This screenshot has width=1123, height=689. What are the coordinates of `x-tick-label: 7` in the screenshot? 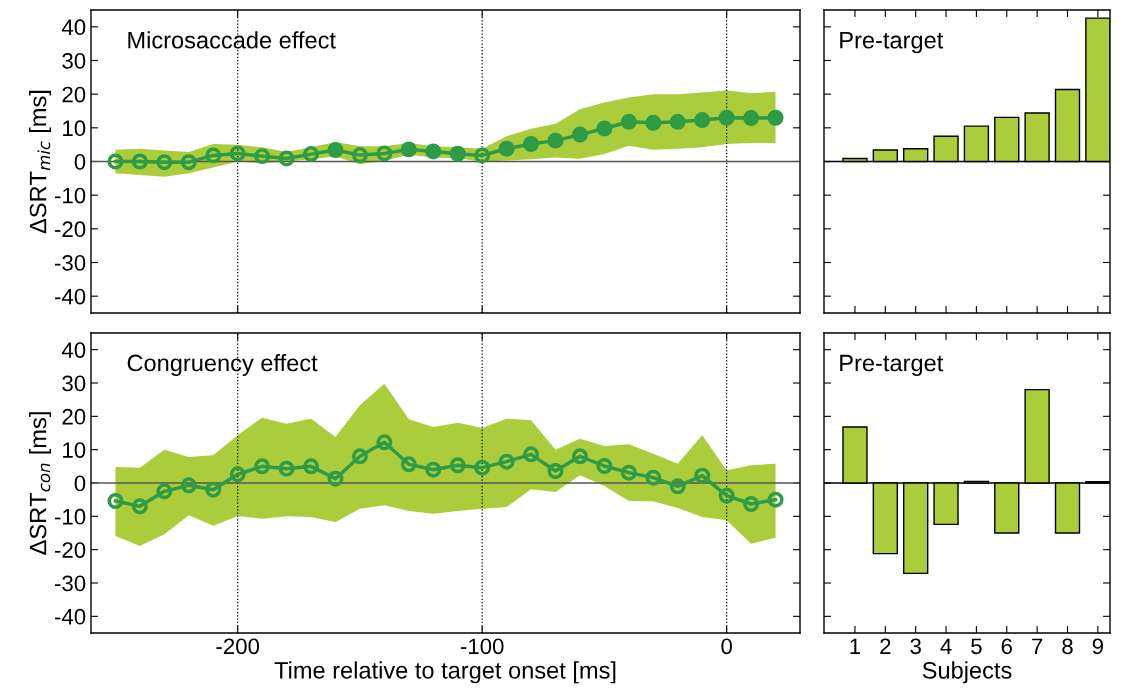 It's located at (1037, 646).